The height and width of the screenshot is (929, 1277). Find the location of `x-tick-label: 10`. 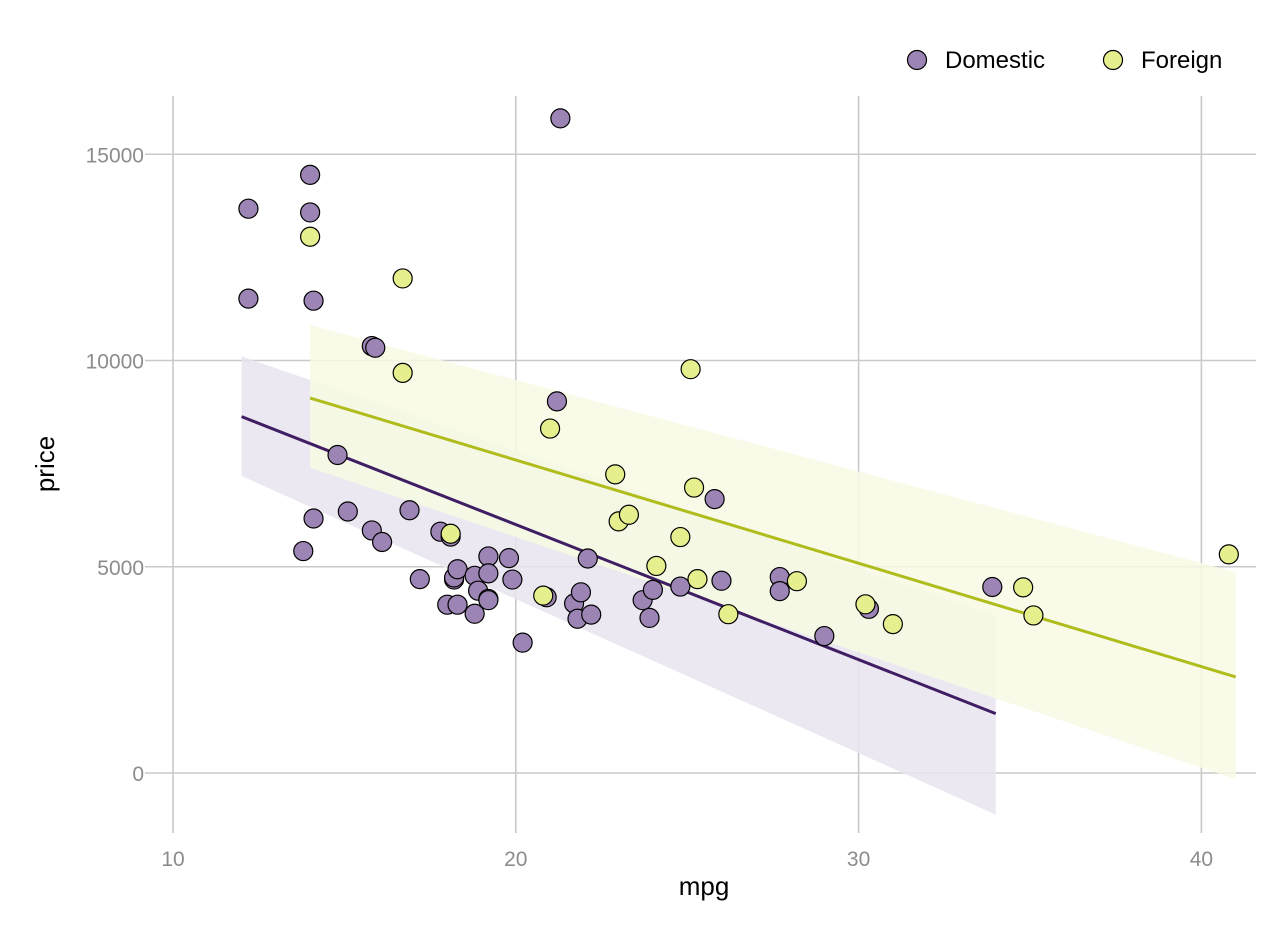

x-tick-label: 10 is located at coordinates (172, 859).